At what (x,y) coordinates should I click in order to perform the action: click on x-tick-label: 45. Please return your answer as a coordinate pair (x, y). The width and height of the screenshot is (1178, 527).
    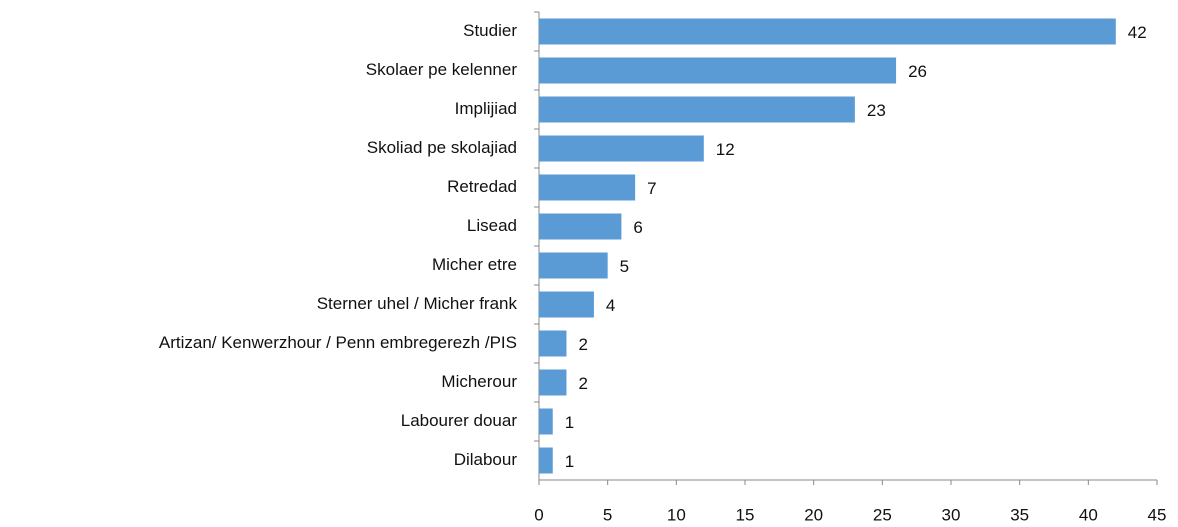
    Looking at the image, I should click on (1157, 514).